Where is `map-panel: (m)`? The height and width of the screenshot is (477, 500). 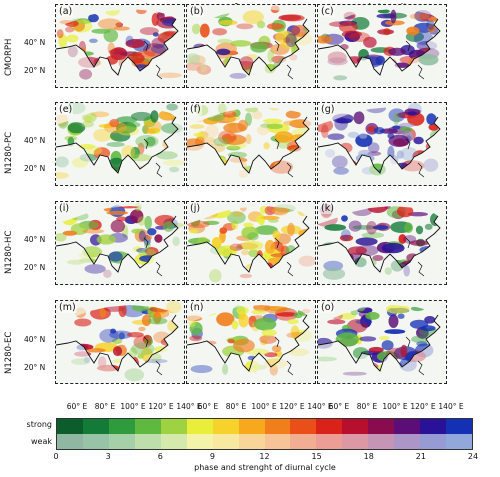
map-panel: (m) is located at coordinates (120, 342).